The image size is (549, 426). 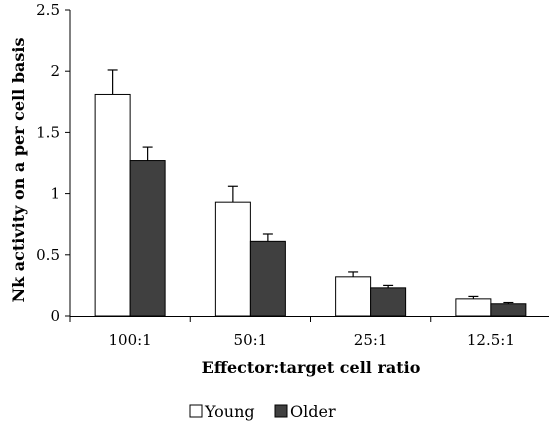 I want to click on x-tick-label: 25:1, so click(x=371, y=340).